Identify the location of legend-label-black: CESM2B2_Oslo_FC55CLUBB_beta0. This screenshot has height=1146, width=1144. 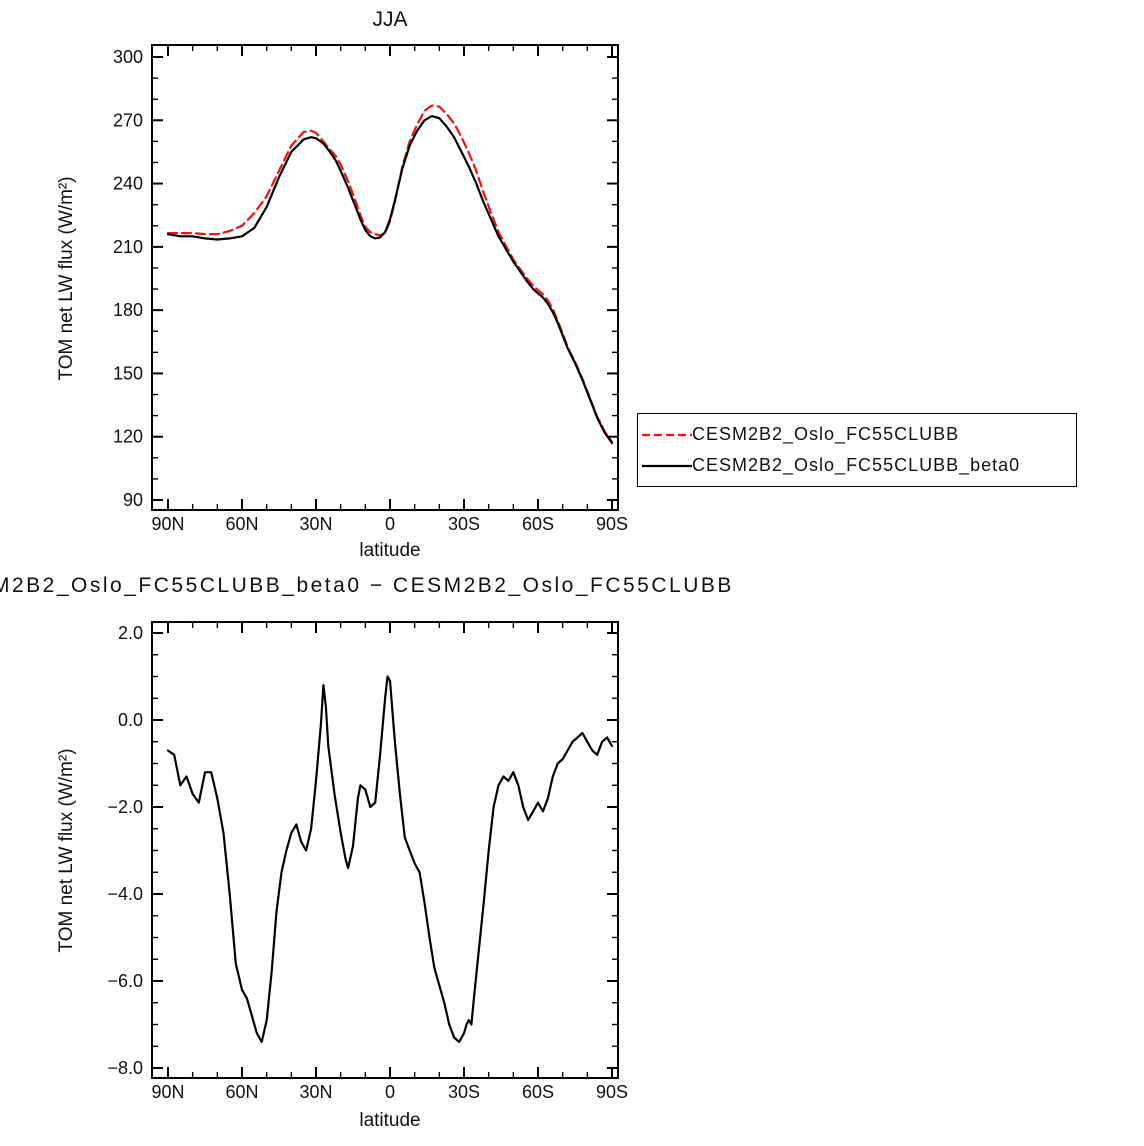
(856, 465).